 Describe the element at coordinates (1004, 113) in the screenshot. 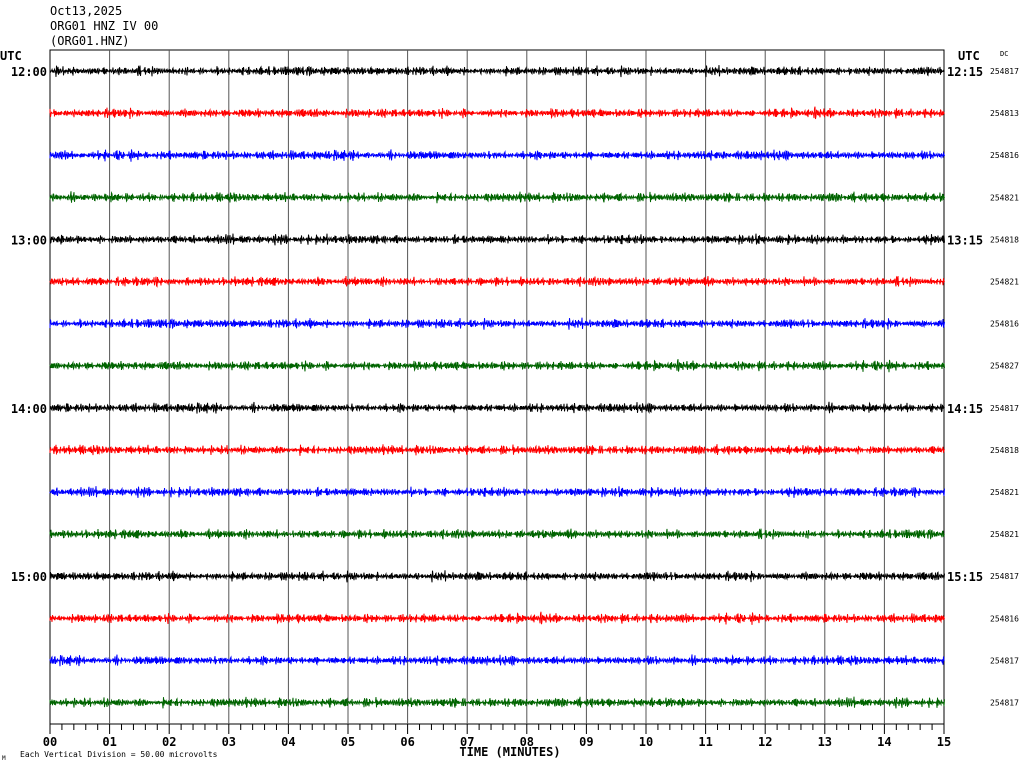

I see `dc-value: 254813` at that location.